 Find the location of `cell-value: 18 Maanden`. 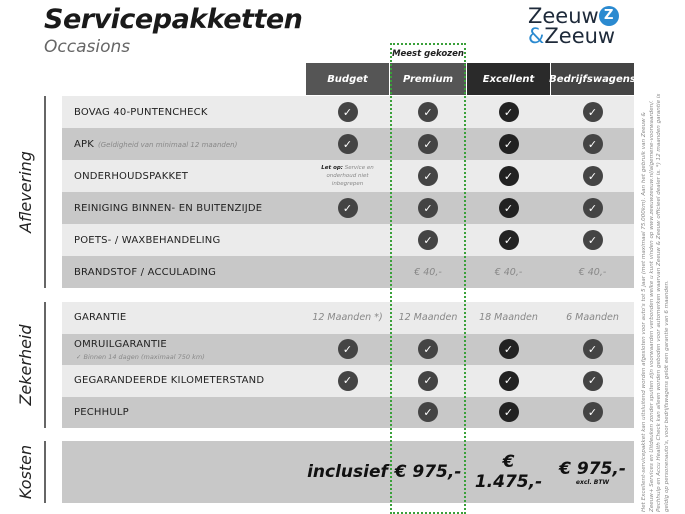

cell-value: 18 Maanden is located at coordinates (508, 318).